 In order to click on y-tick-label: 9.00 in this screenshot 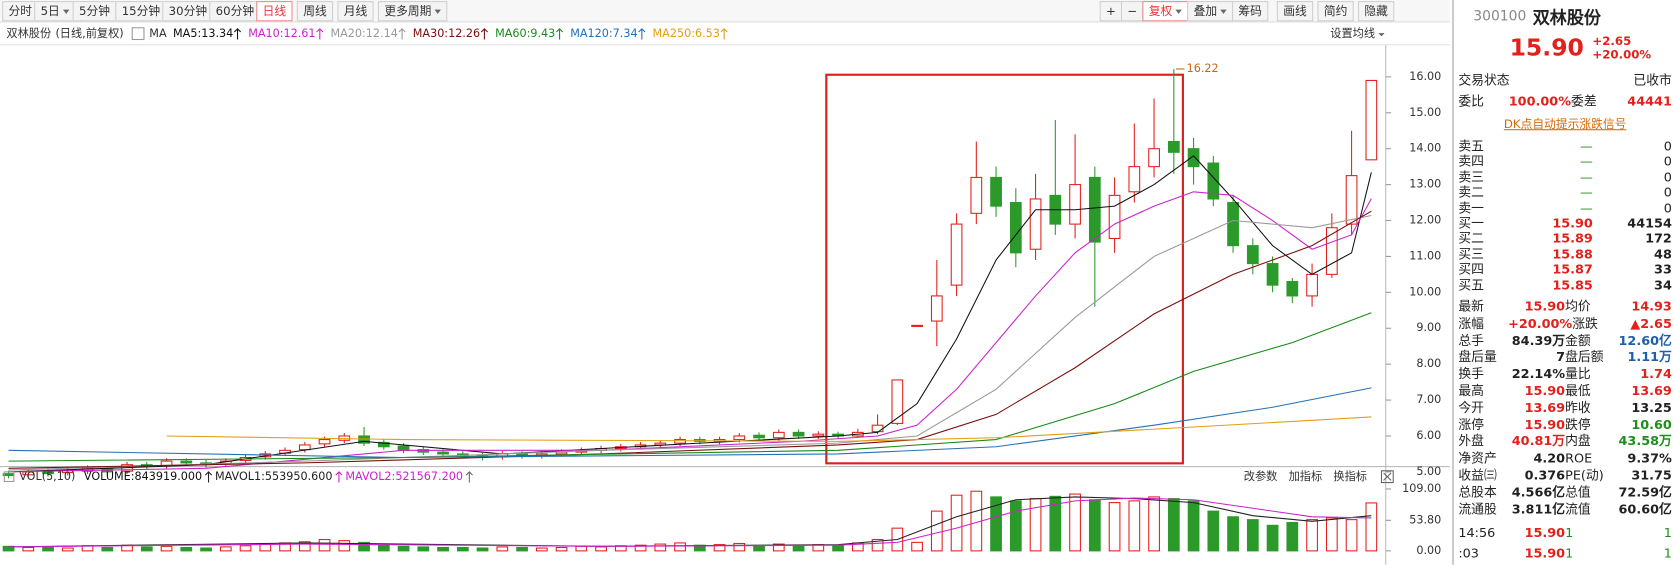, I will do `click(1428, 327)`.